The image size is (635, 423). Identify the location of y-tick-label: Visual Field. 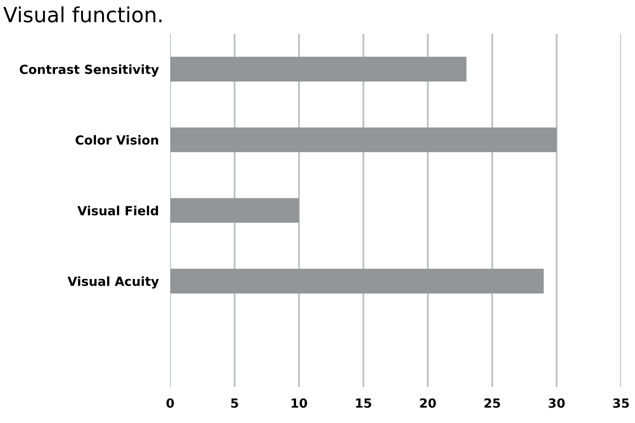
(117, 211).